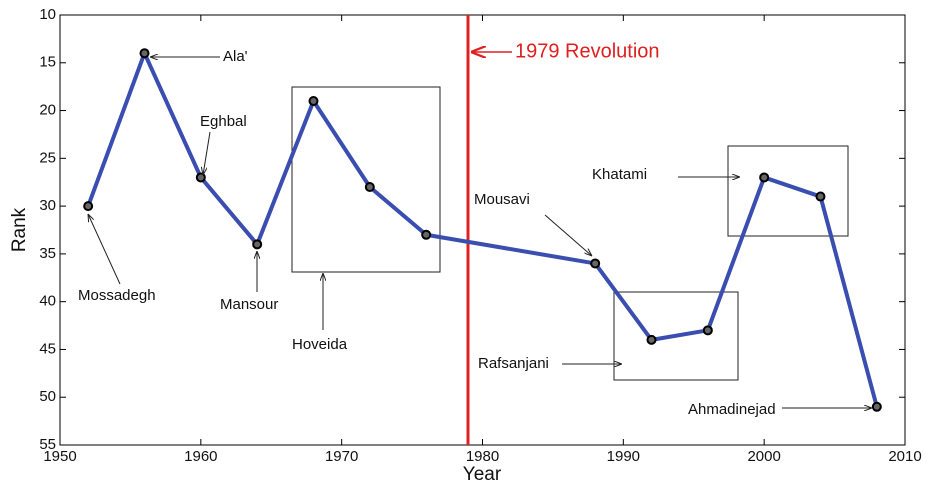 This screenshot has height=487, width=932. I want to click on annotation: Khatami, so click(619, 174).